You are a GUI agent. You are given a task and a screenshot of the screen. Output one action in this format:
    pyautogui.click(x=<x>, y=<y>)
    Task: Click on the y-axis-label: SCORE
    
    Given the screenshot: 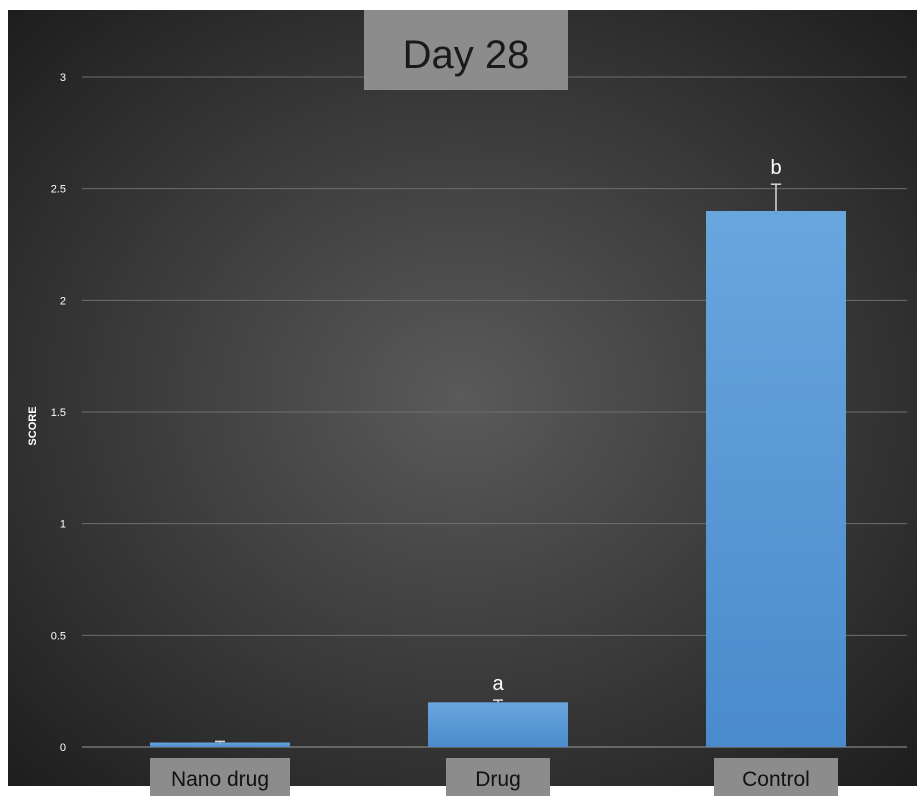 What is the action you would take?
    pyautogui.click(x=33, y=425)
    